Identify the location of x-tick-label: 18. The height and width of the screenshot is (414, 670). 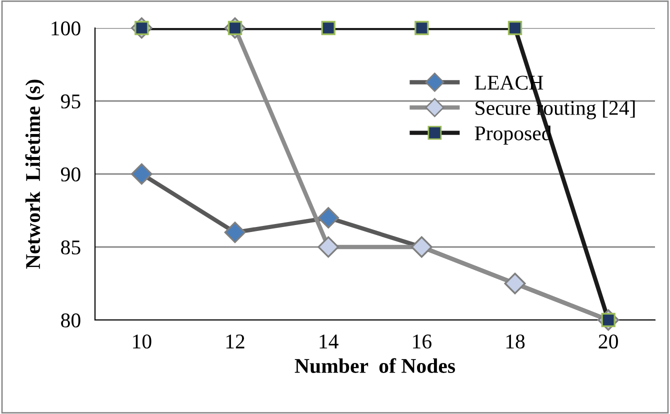
(515, 341).